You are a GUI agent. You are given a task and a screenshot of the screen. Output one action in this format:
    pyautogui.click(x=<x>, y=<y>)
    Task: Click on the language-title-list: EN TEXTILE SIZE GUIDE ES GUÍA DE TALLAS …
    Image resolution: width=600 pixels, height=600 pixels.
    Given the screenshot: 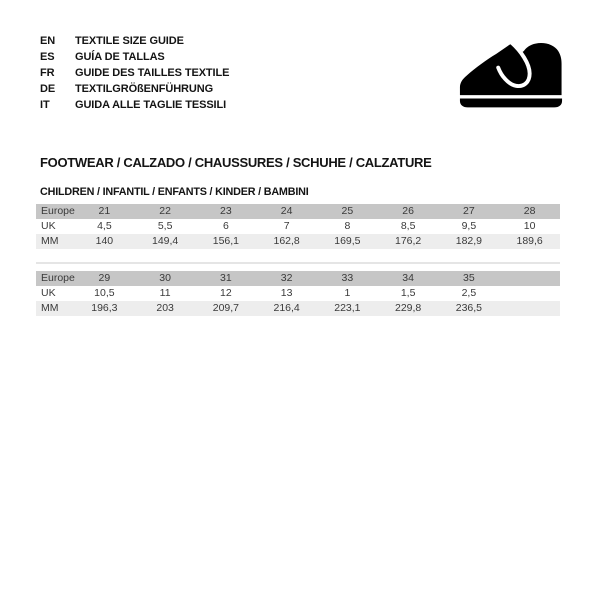 What is the action you would take?
    pyautogui.click(x=134, y=74)
    